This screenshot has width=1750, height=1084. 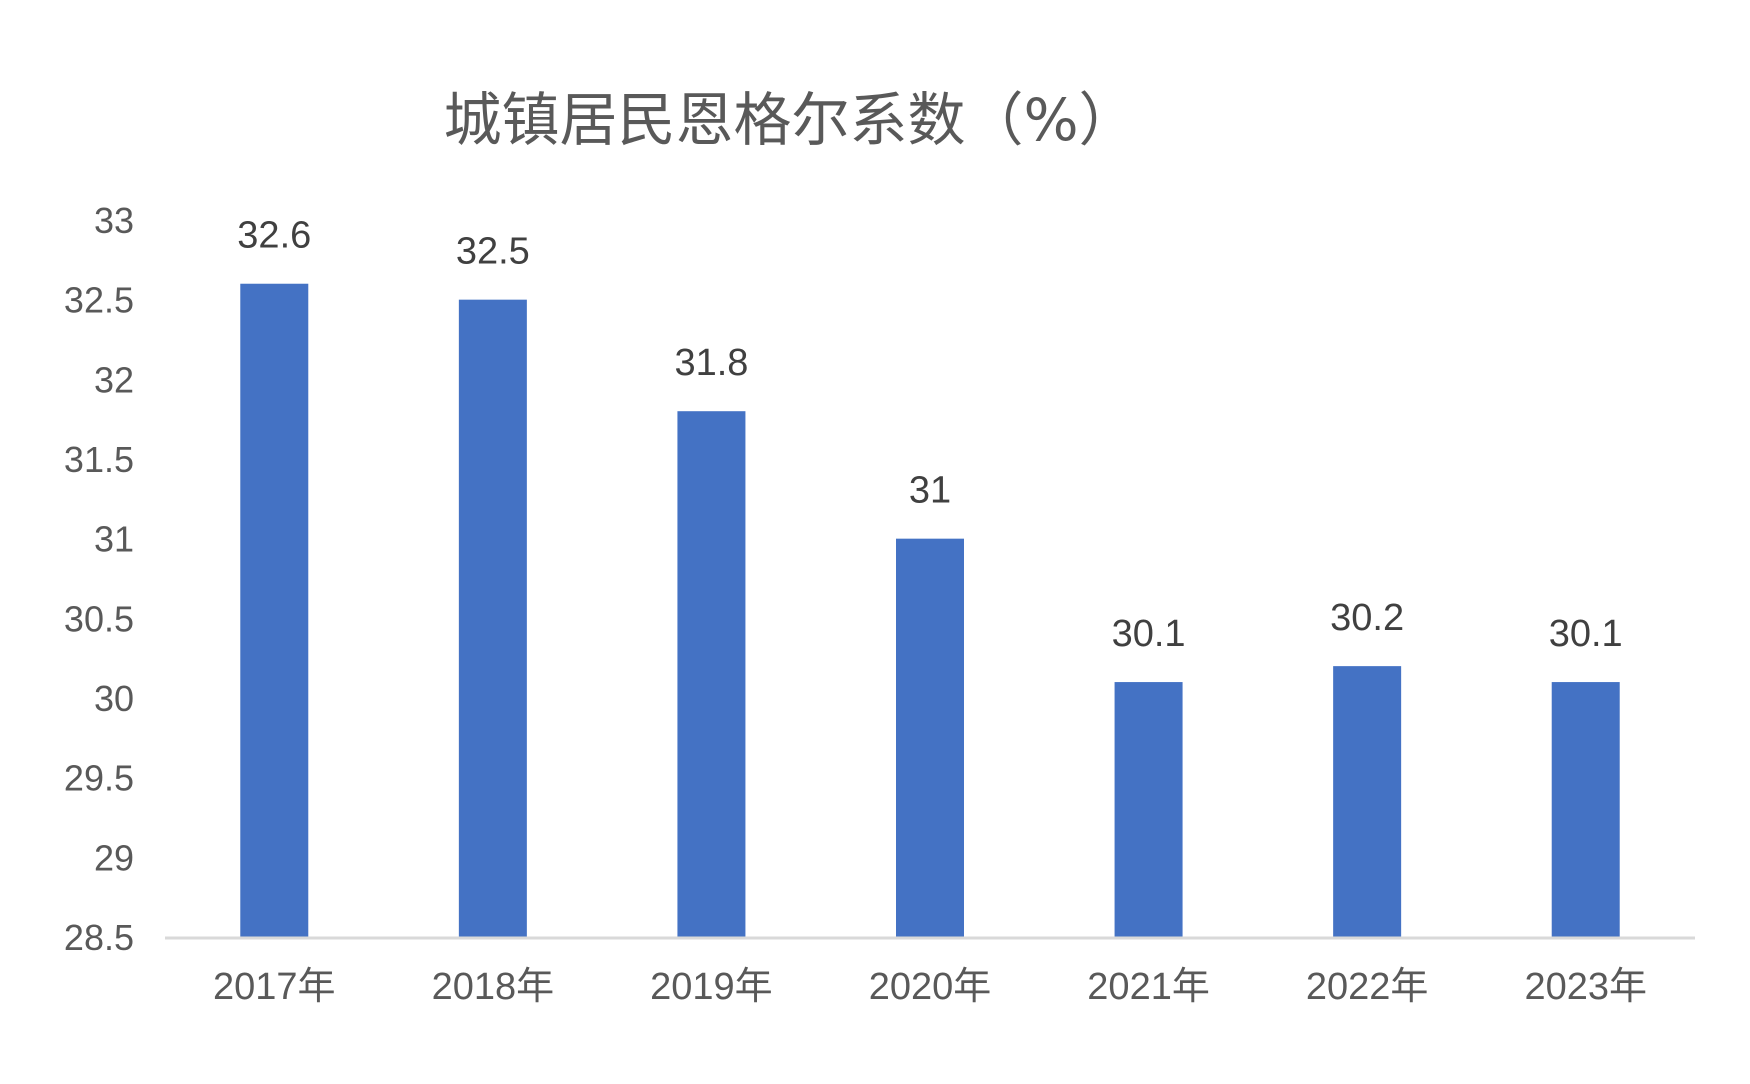 I want to click on y-tick-label: 28.5, so click(x=99, y=937).